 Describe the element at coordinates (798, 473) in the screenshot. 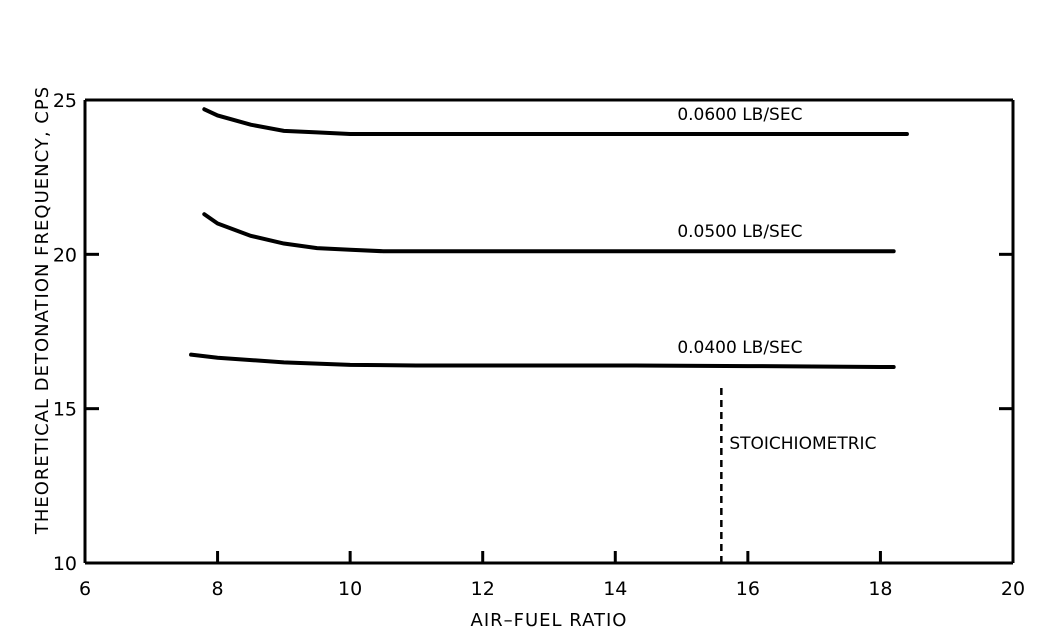

I see `reference-lines: STOICHIOMETRIC` at that location.